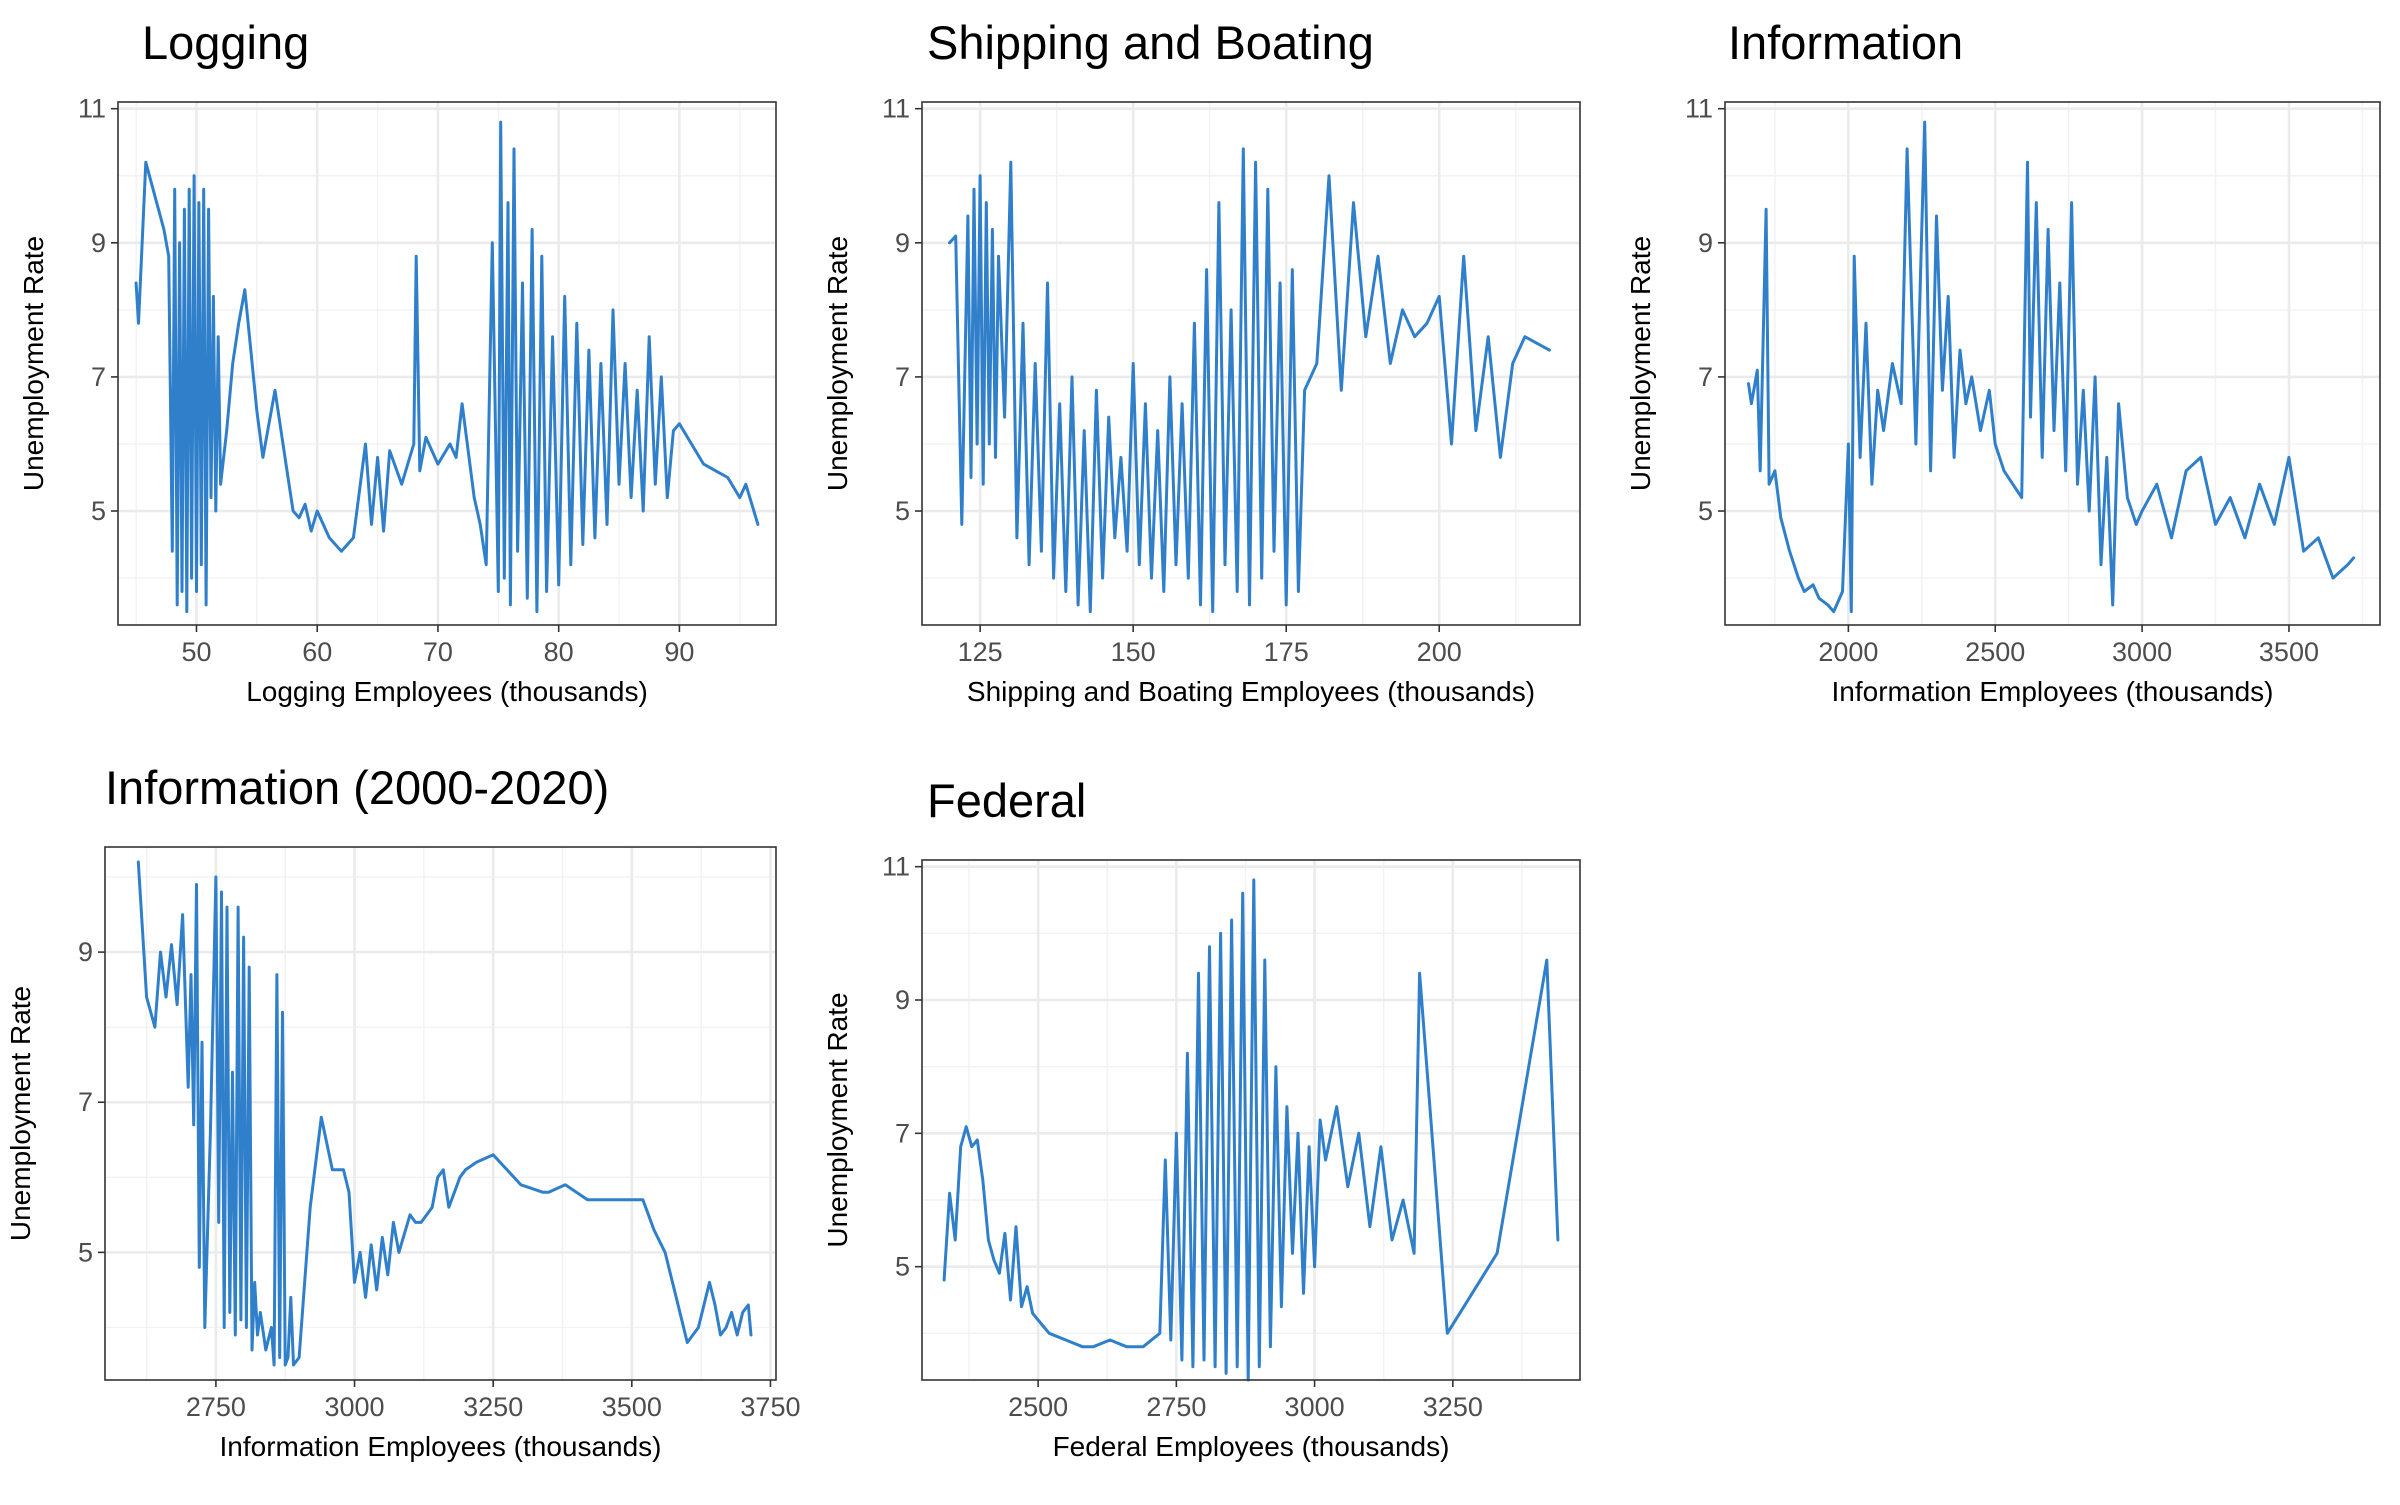 This screenshot has width=2400, height=1505. I want to click on panel-title: Federal, so click(1006, 800).